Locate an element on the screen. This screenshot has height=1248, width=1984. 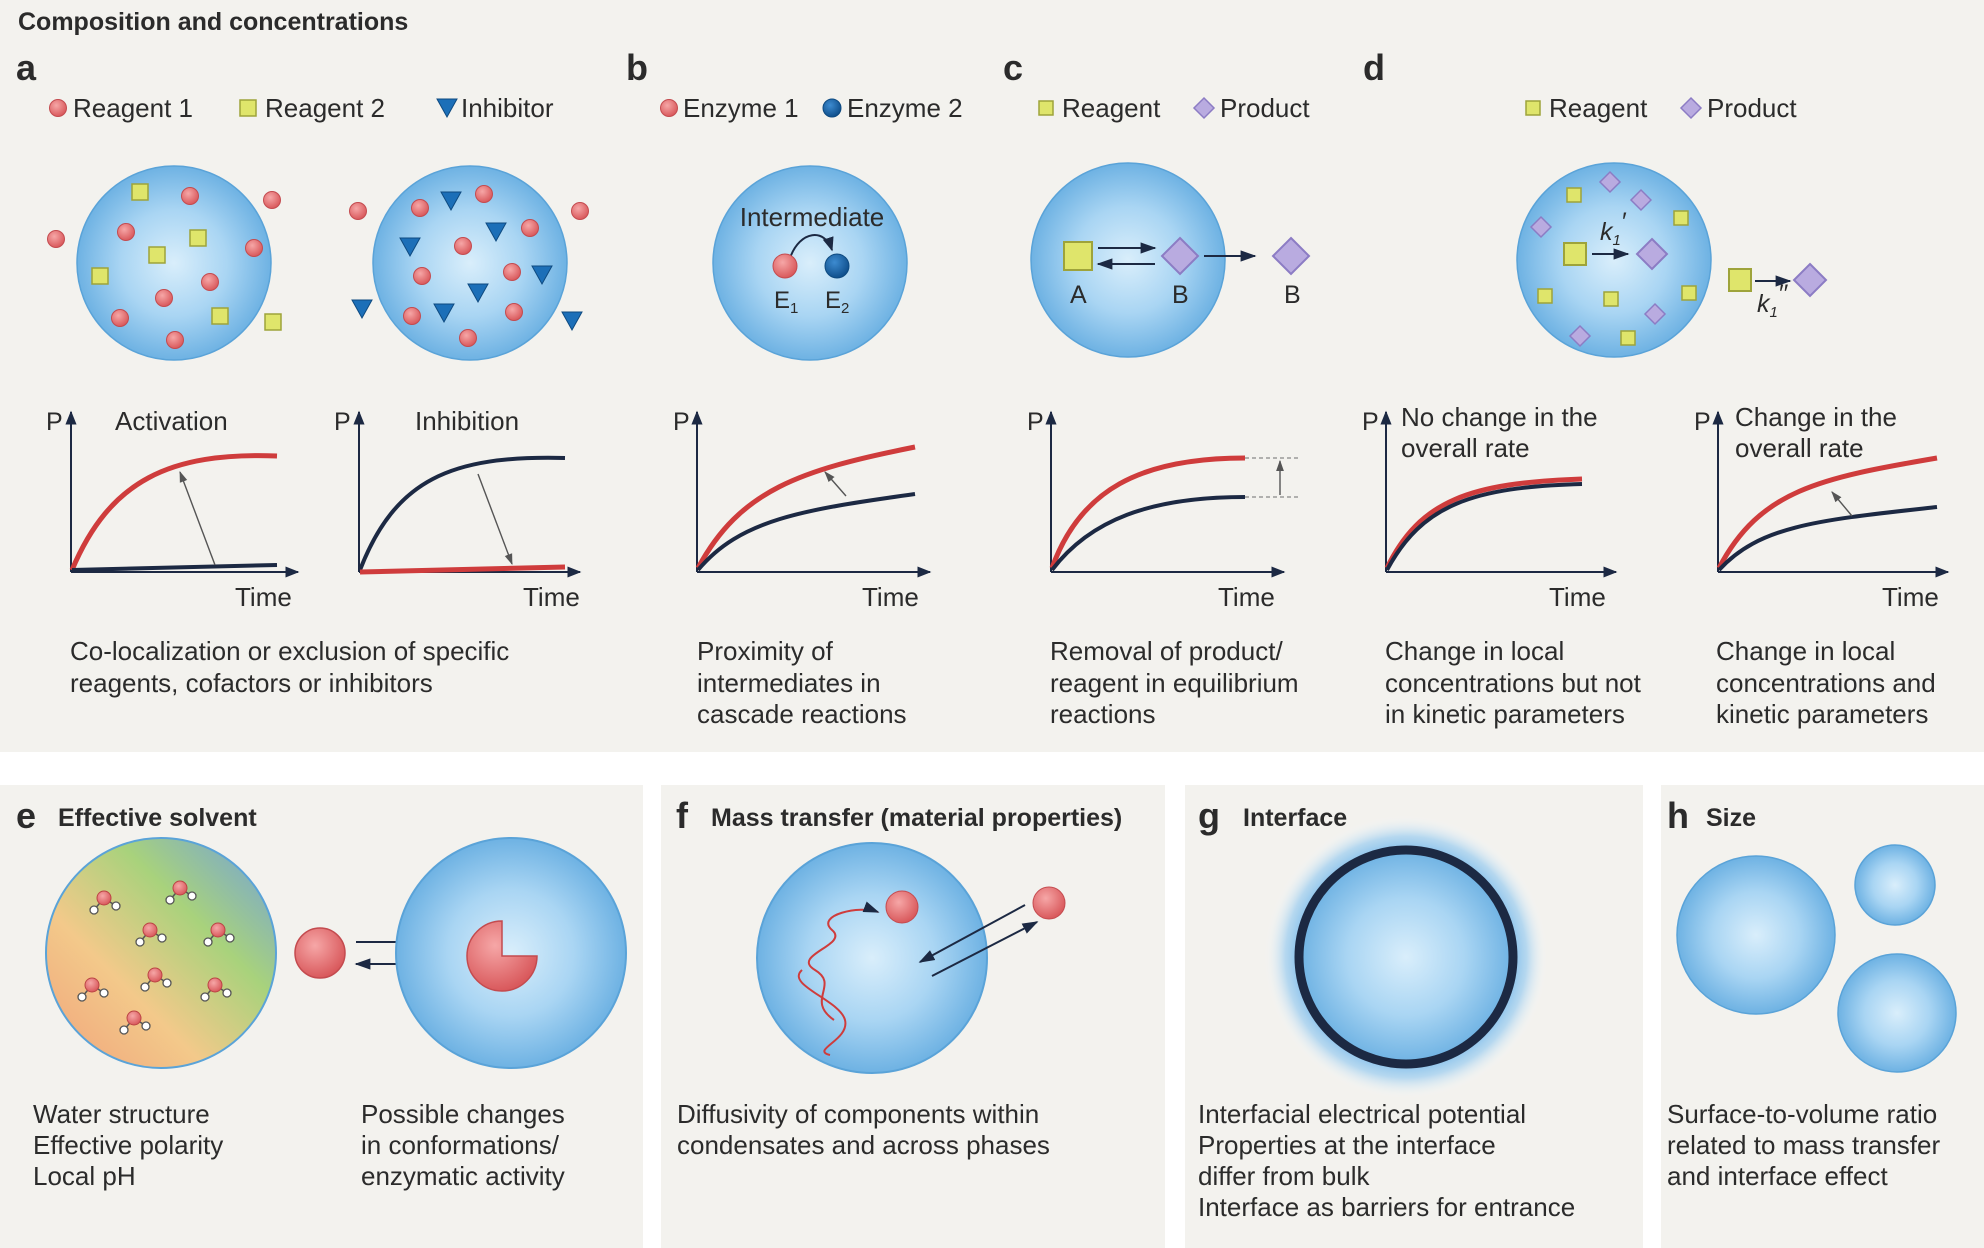
label-a: A is located at coordinates (1078, 295).